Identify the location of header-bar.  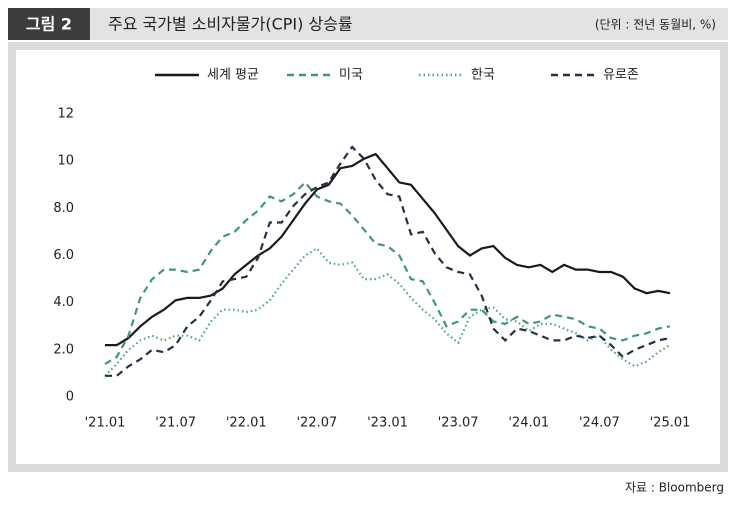
(368, 24).